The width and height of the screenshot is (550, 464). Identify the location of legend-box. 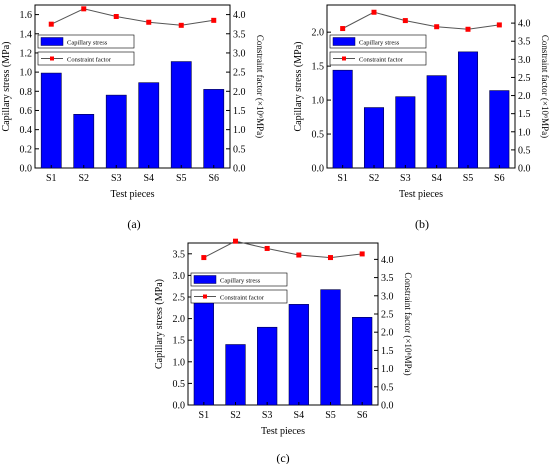
(239, 296).